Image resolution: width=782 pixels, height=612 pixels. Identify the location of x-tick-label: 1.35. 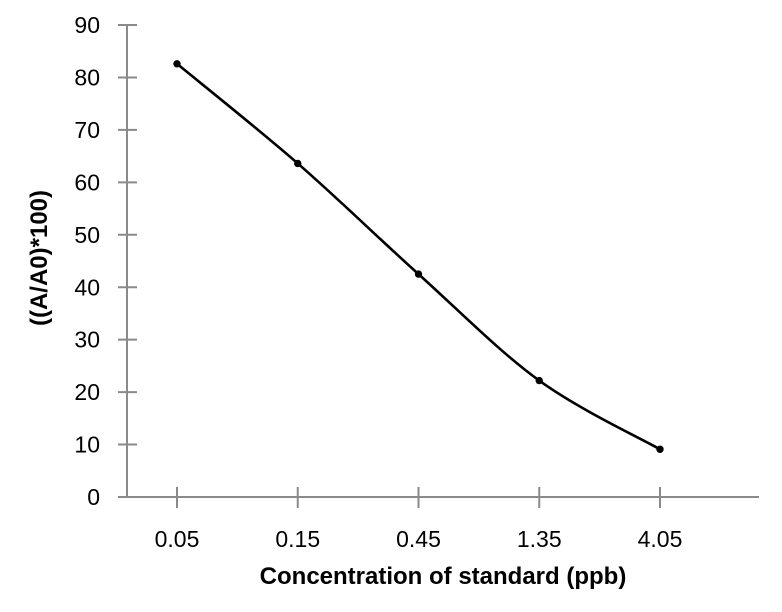
(539, 539).